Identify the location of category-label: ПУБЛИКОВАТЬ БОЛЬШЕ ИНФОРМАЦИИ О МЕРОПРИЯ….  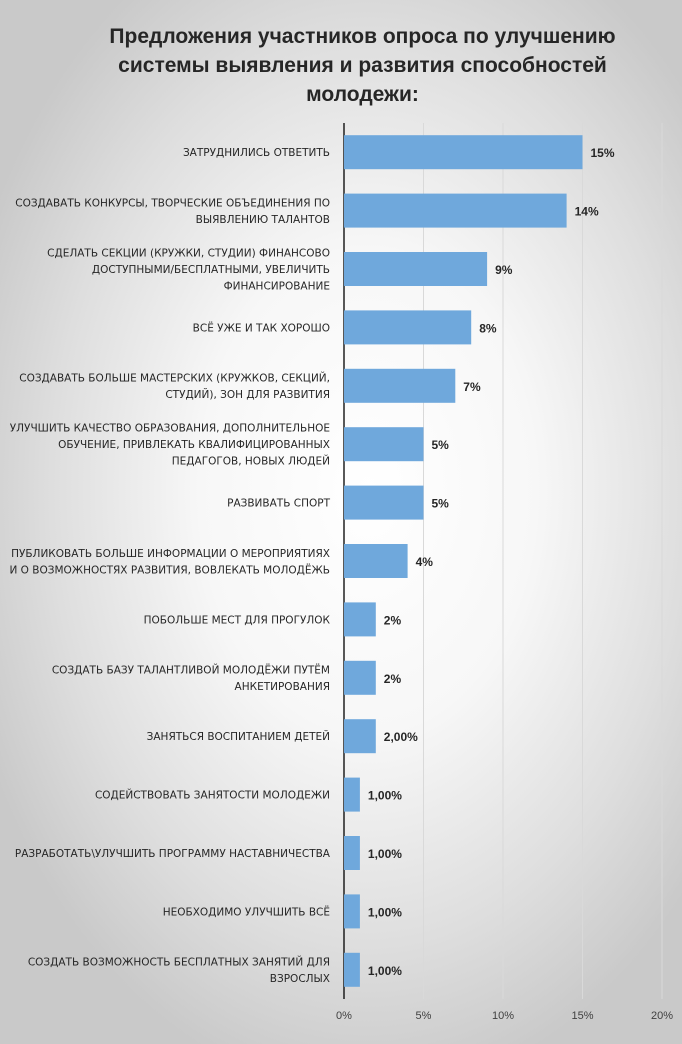
(169, 562).